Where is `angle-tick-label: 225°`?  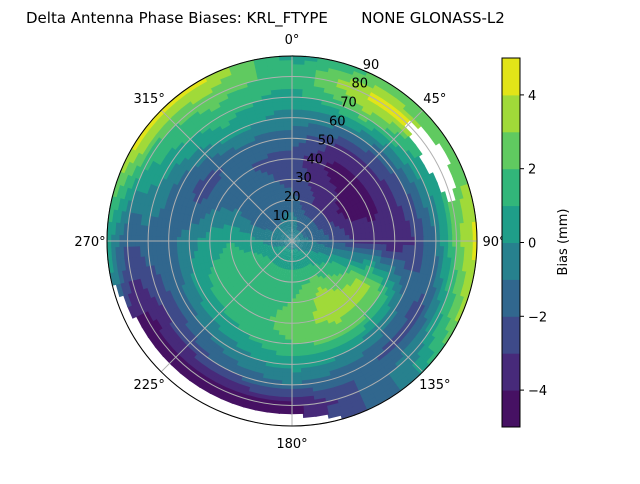
angle-tick-label: 225° is located at coordinates (149, 385).